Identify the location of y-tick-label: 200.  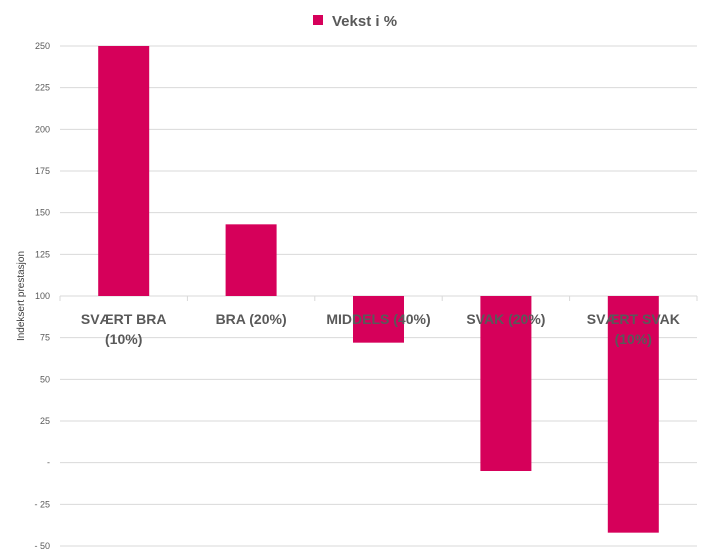
(42, 129).